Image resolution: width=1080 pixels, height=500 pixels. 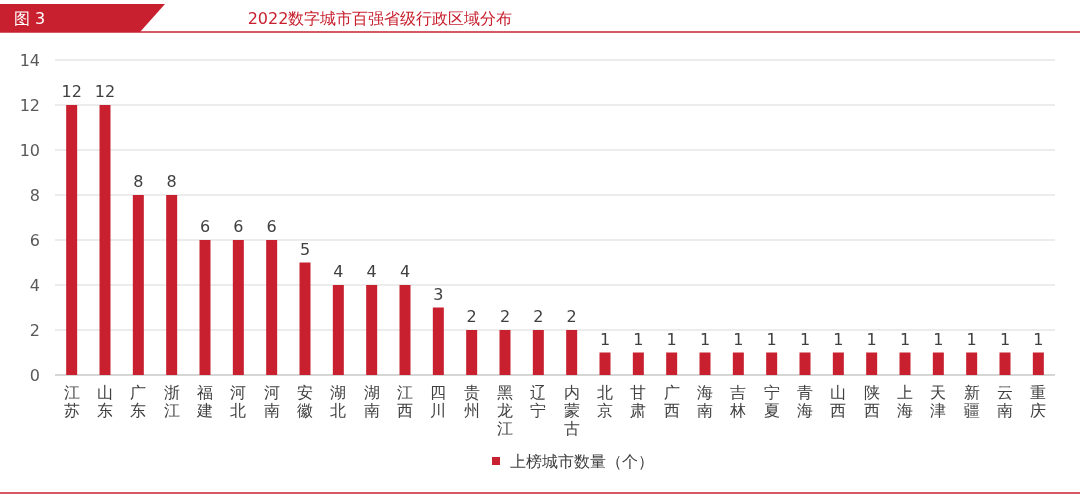 What do you see at coordinates (871, 401) in the screenshot?
I see `x-tick-label: 陕西` at bounding box center [871, 401].